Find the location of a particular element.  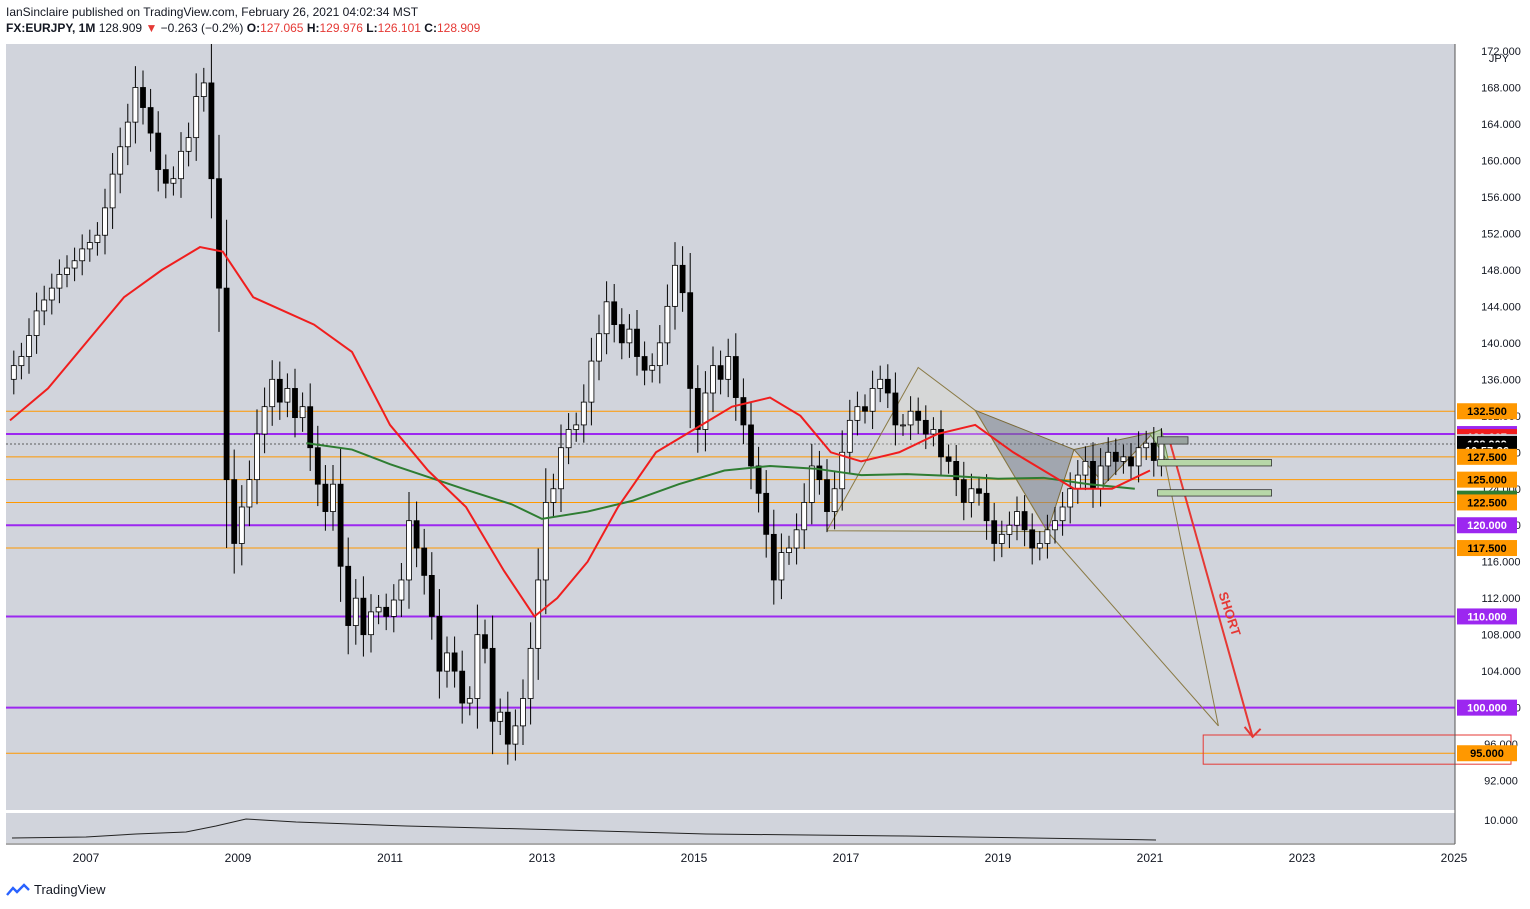

time-tick-label: 2011 is located at coordinates (390, 858).